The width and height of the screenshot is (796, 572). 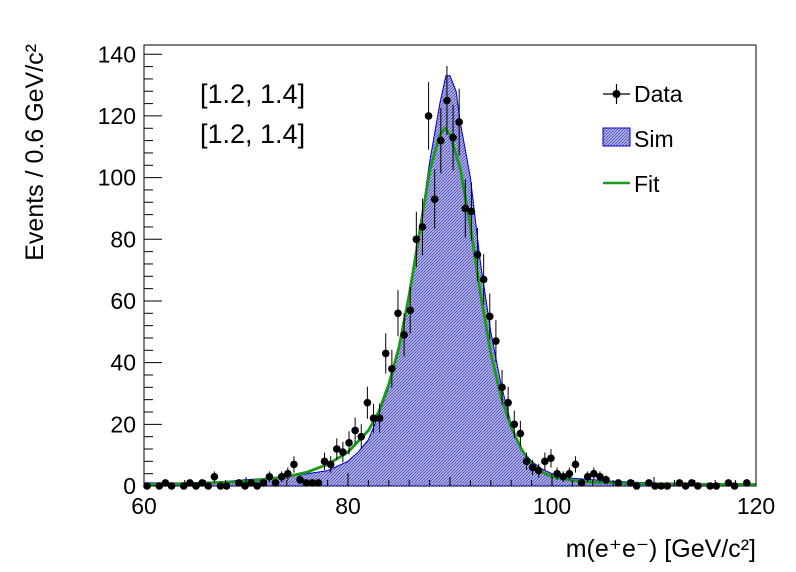 I want to click on legend: Data Sim Fit, so click(x=642, y=139).